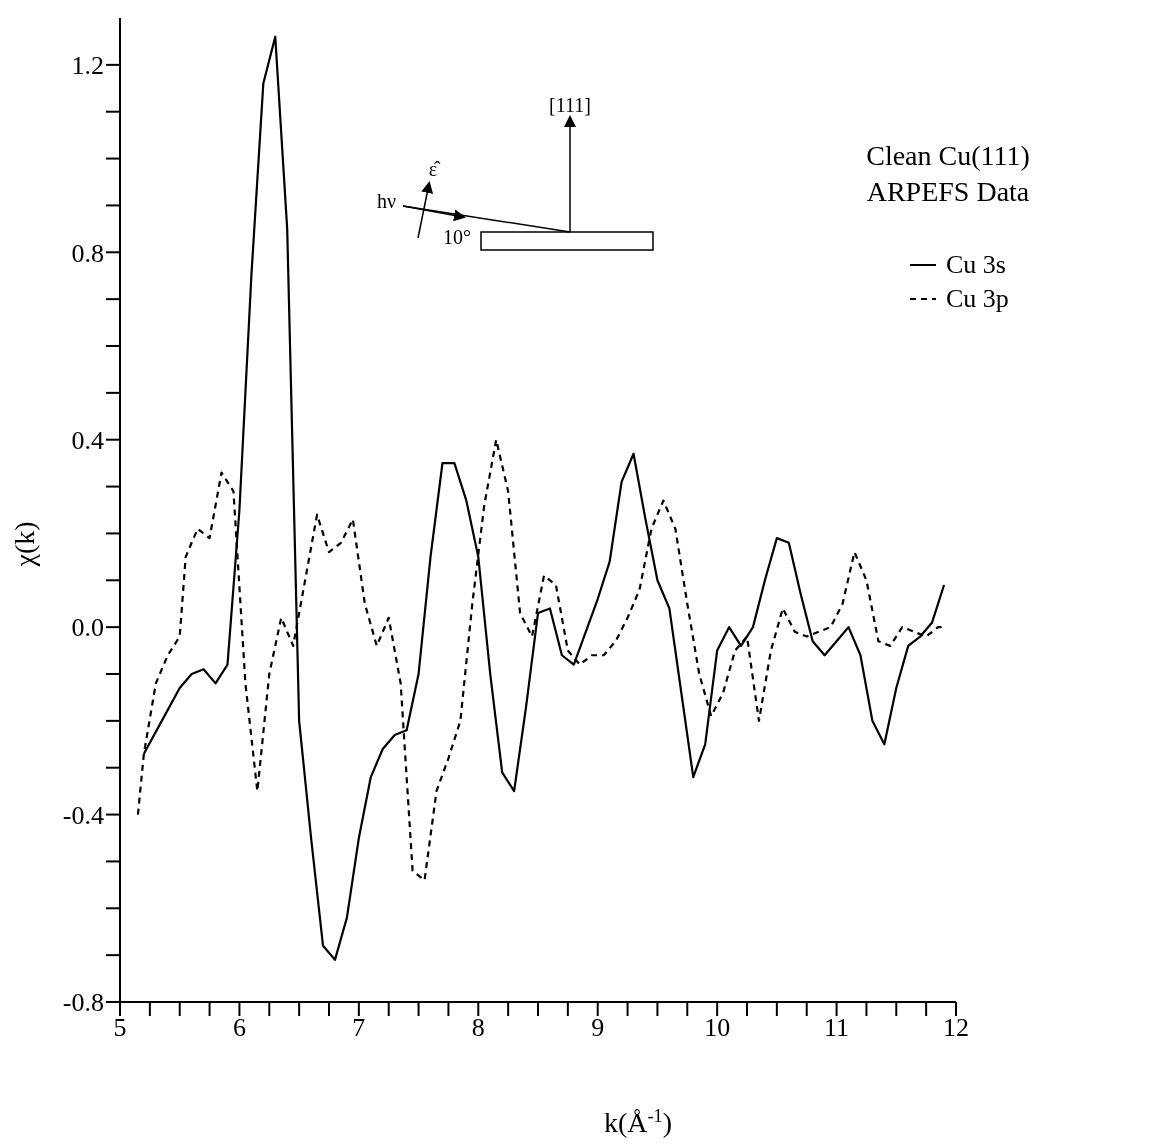  Describe the element at coordinates (87, 253) in the screenshot. I see `y-tick-label: 0.8` at that location.